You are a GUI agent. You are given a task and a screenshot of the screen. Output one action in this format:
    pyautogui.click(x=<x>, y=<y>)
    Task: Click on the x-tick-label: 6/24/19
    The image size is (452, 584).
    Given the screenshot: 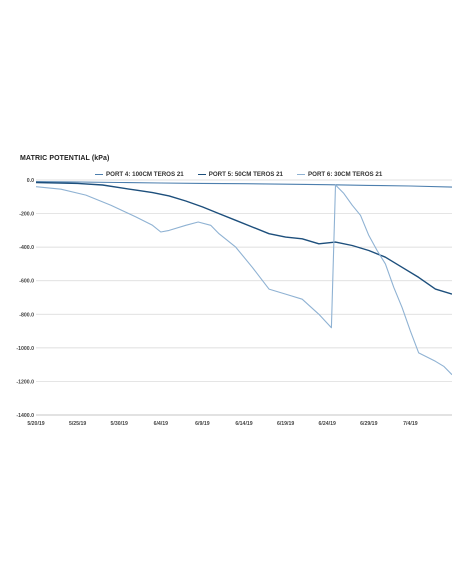 What is the action you would take?
    pyautogui.click(x=327, y=424)
    